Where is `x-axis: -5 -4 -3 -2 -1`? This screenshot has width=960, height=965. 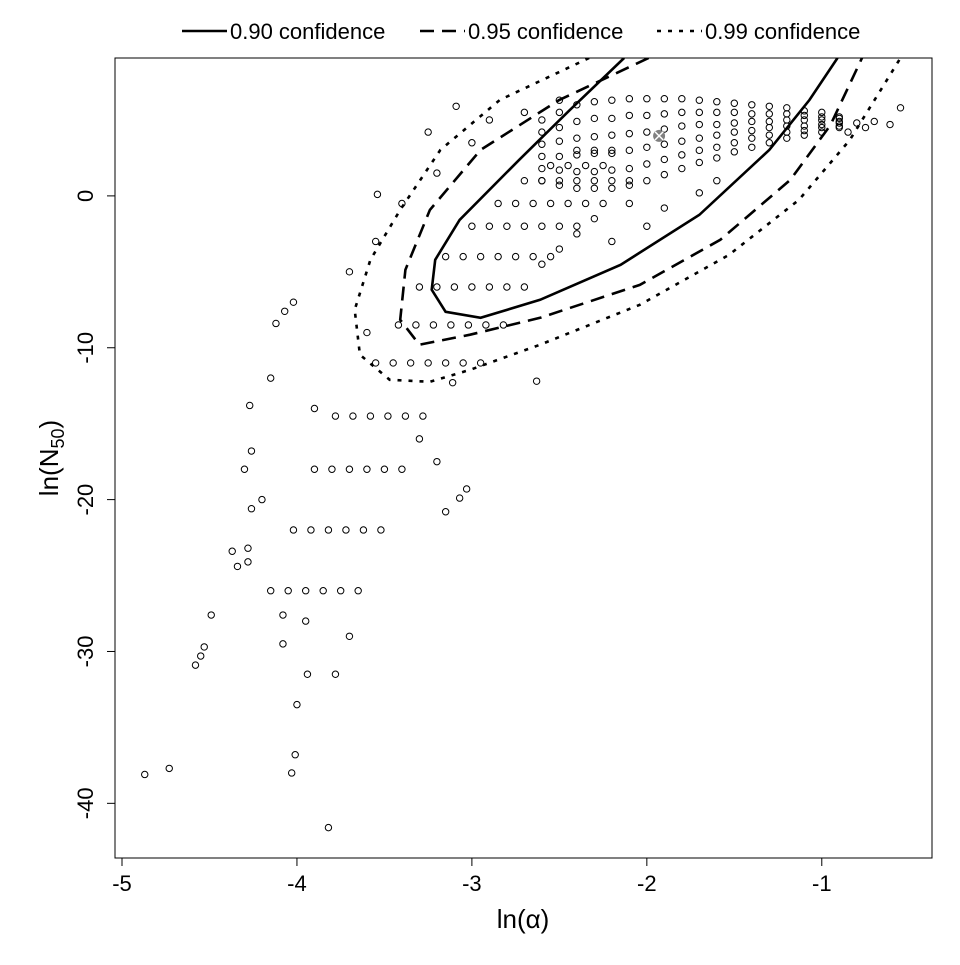 x-axis: -5 -4 -3 -2 -1 is located at coordinates (472, 876).